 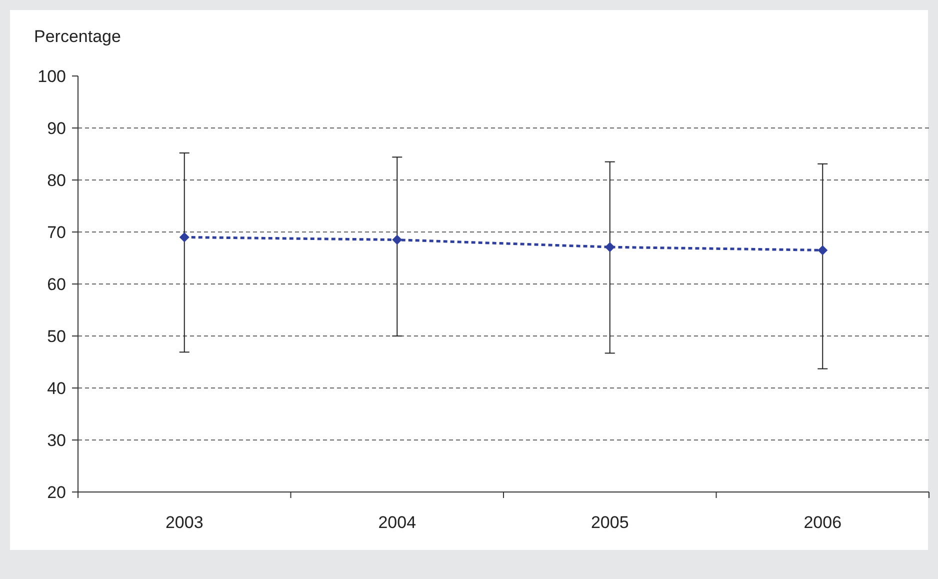 What do you see at coordinates (56, 180) in the screenshot?
I see `y-tick-label: 80` at bounding box center [56, 180].